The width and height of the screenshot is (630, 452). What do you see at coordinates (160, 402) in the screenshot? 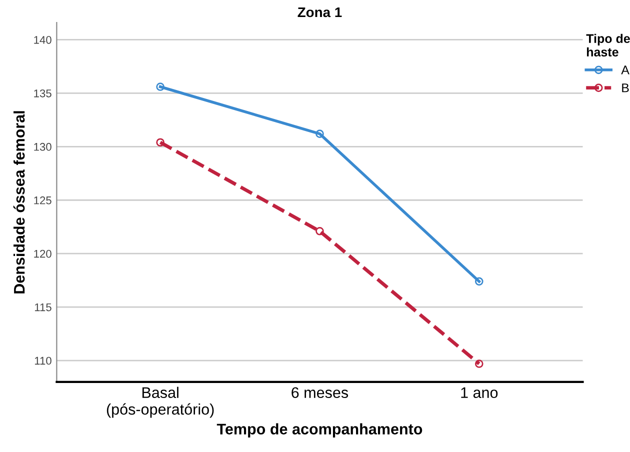
I see `x-tick-label: Basal (pós-operatório)` at bounding box center [160, 402].